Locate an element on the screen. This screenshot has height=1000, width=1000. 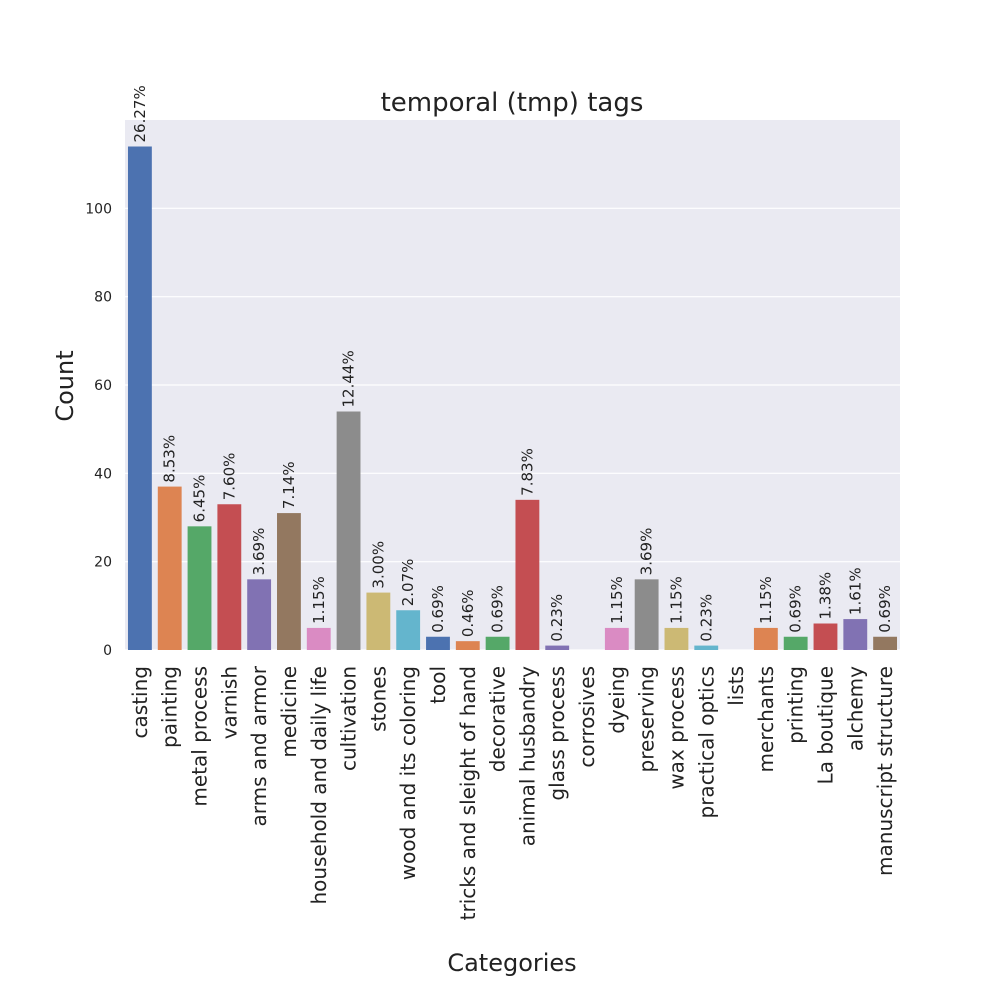
x-tick-label: lists is located at coordinates (736, 686).